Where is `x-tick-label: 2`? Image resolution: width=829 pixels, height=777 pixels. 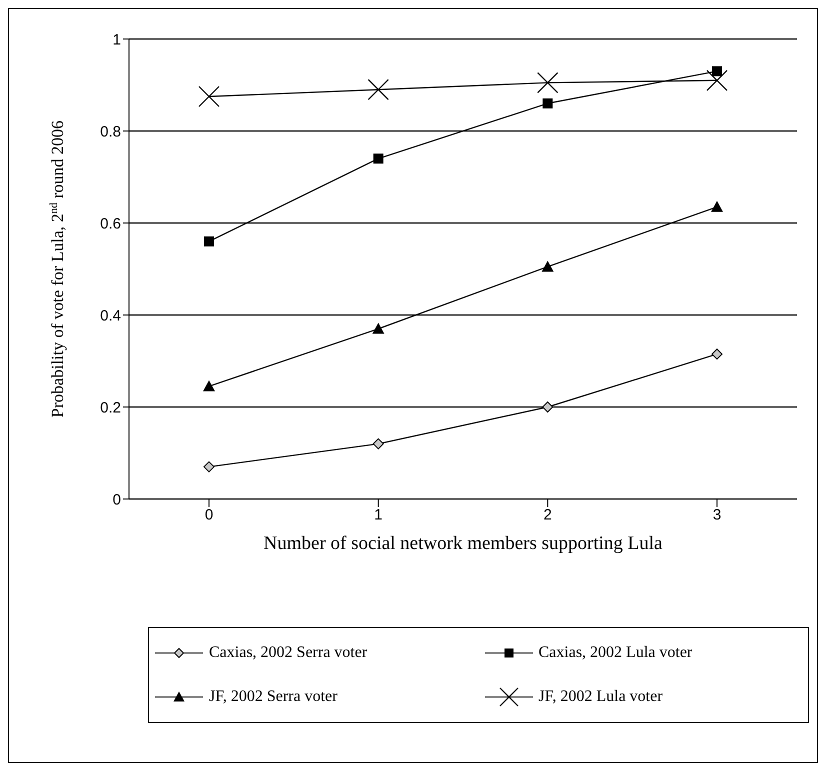 x-tick-label: 2 is located at coordinates (547, 515).